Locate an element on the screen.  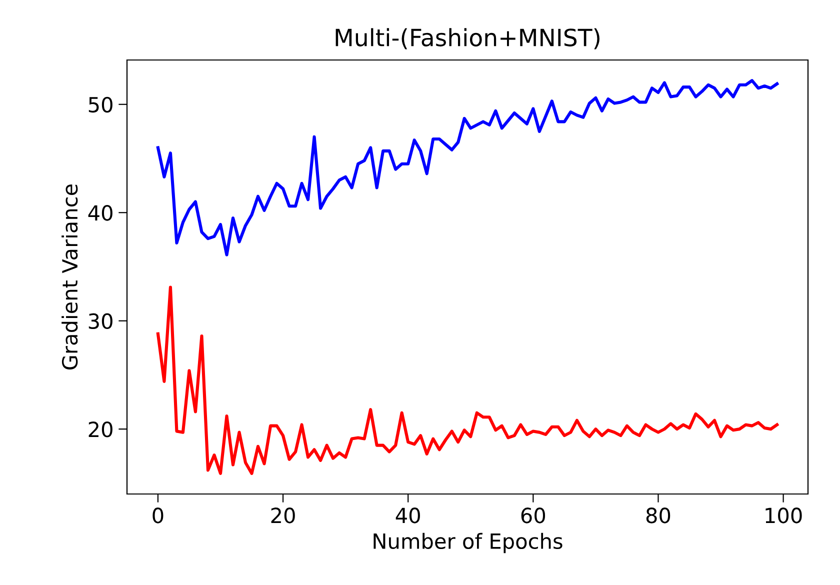
x-tick-label: 20 is located at coordinates (283, 516).